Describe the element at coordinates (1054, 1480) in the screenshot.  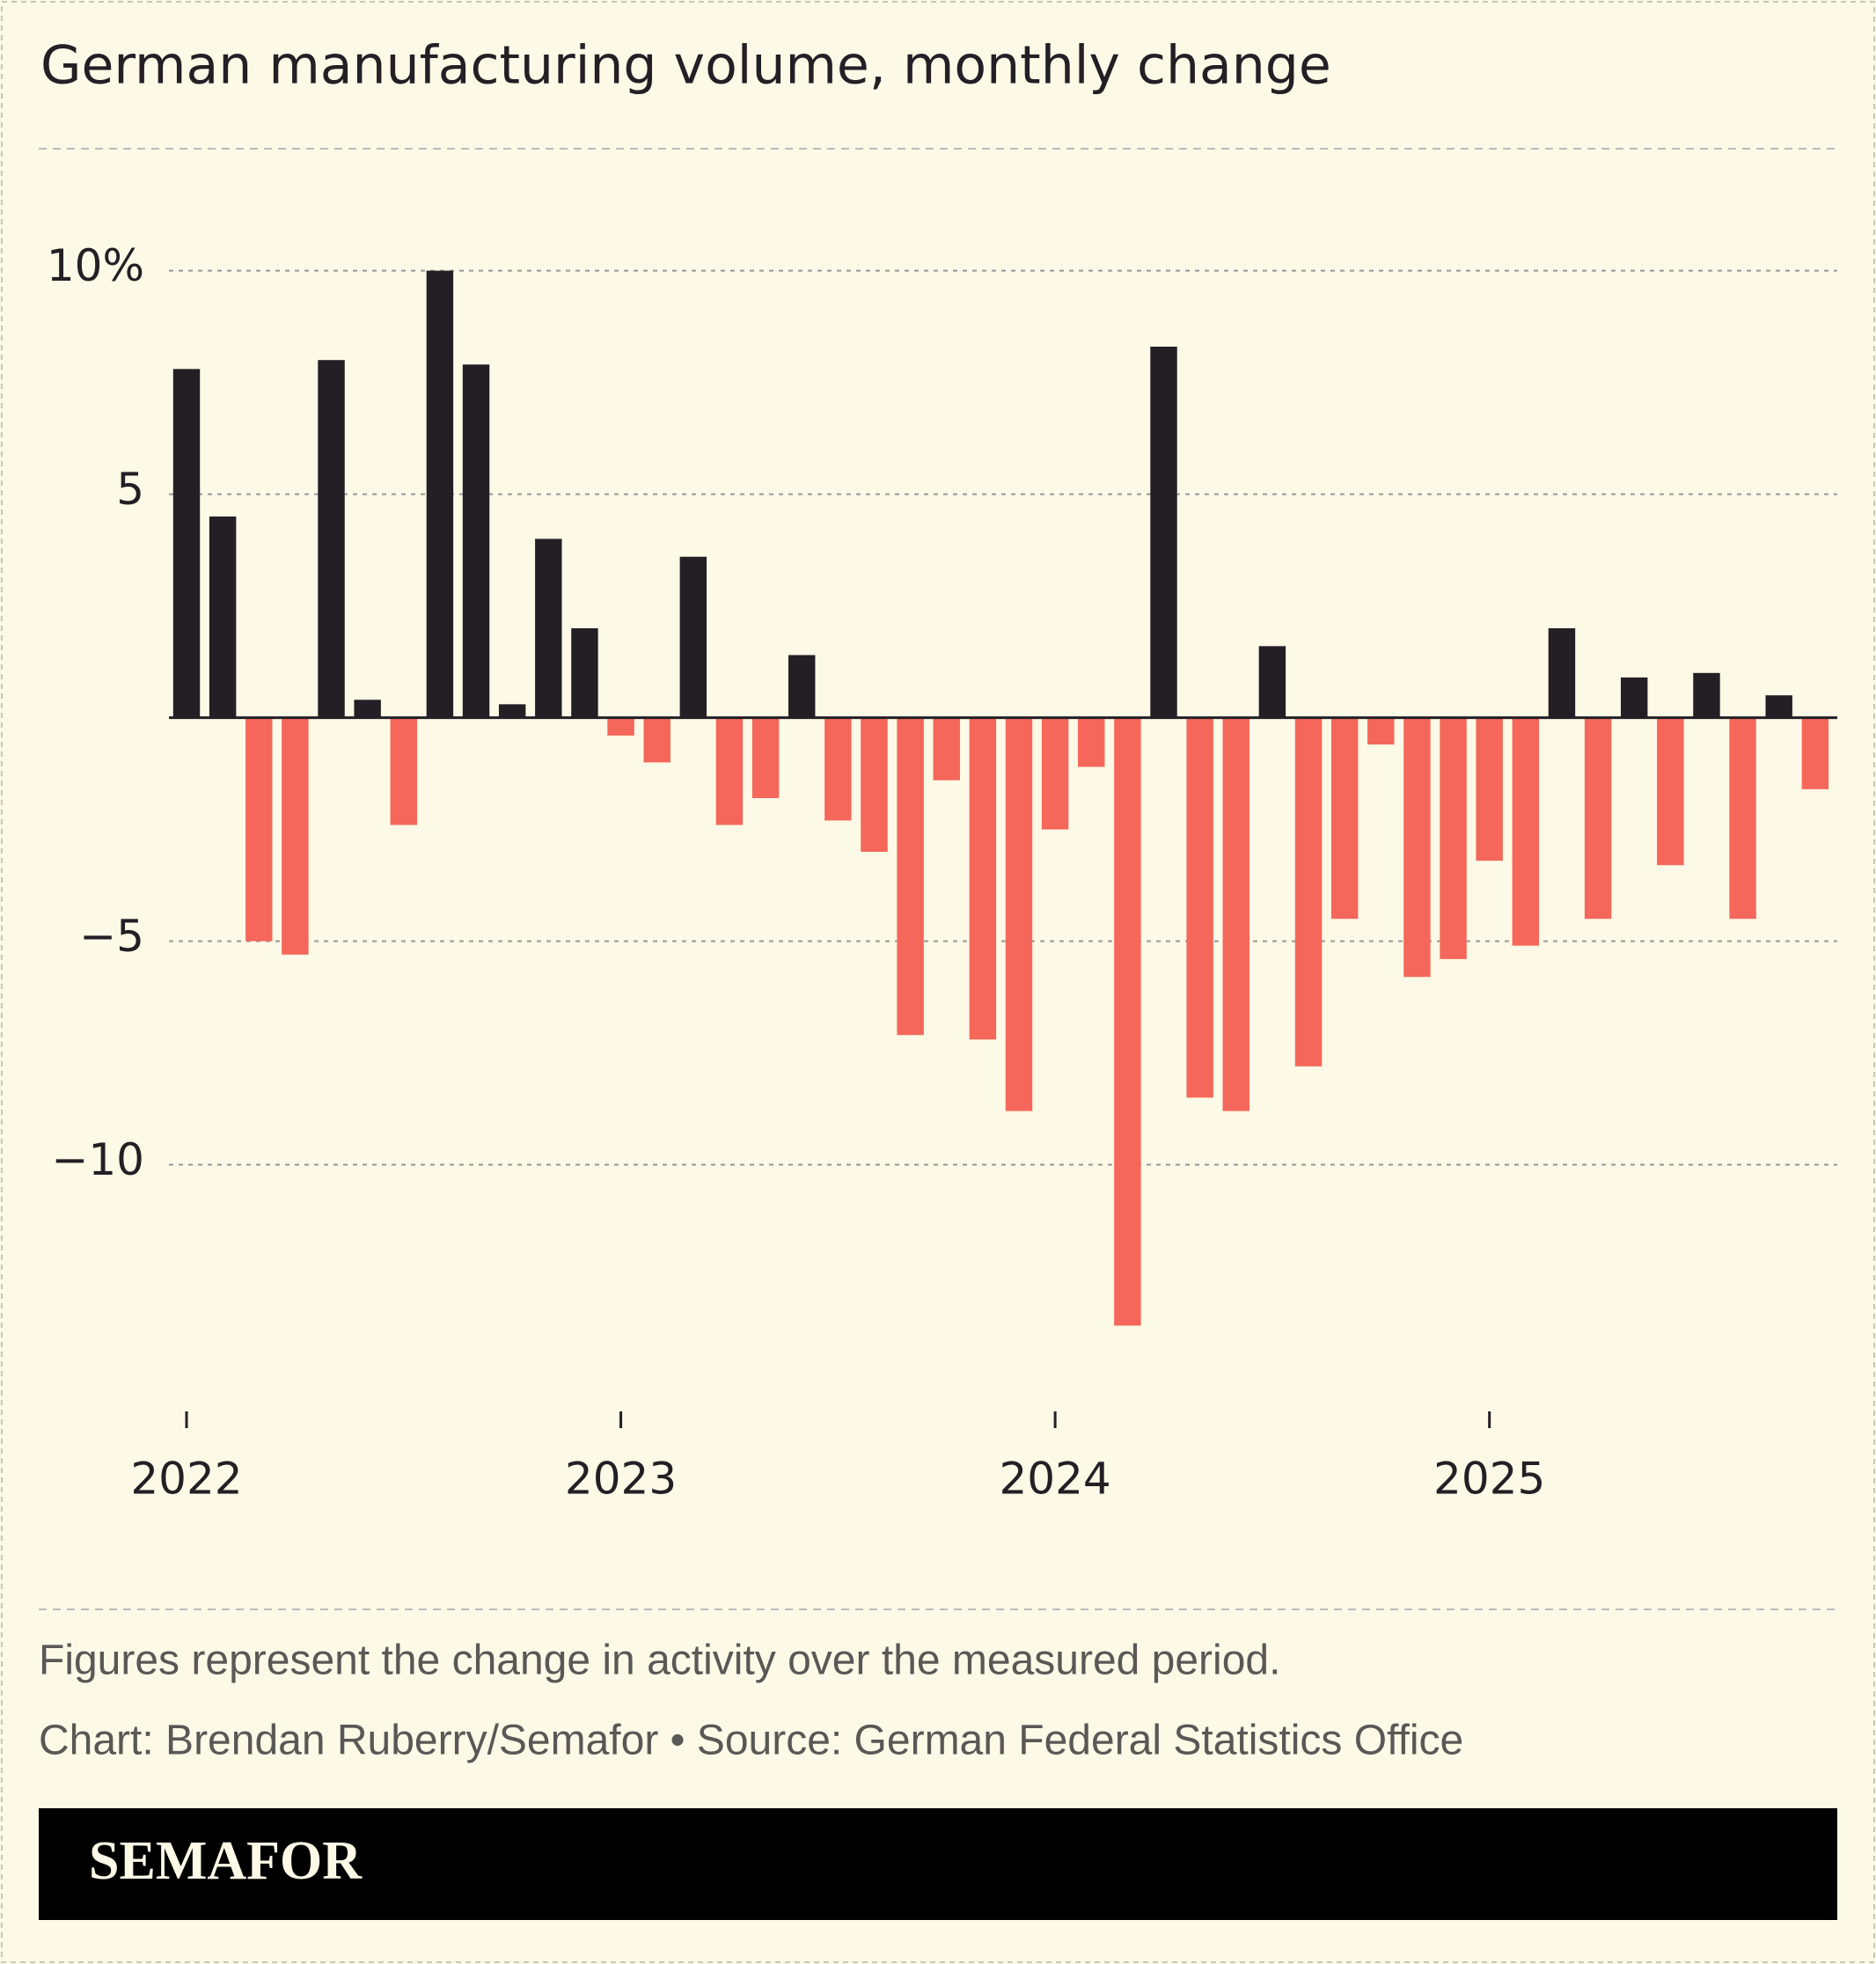
I see `x-tick-label: 2024` at that location.